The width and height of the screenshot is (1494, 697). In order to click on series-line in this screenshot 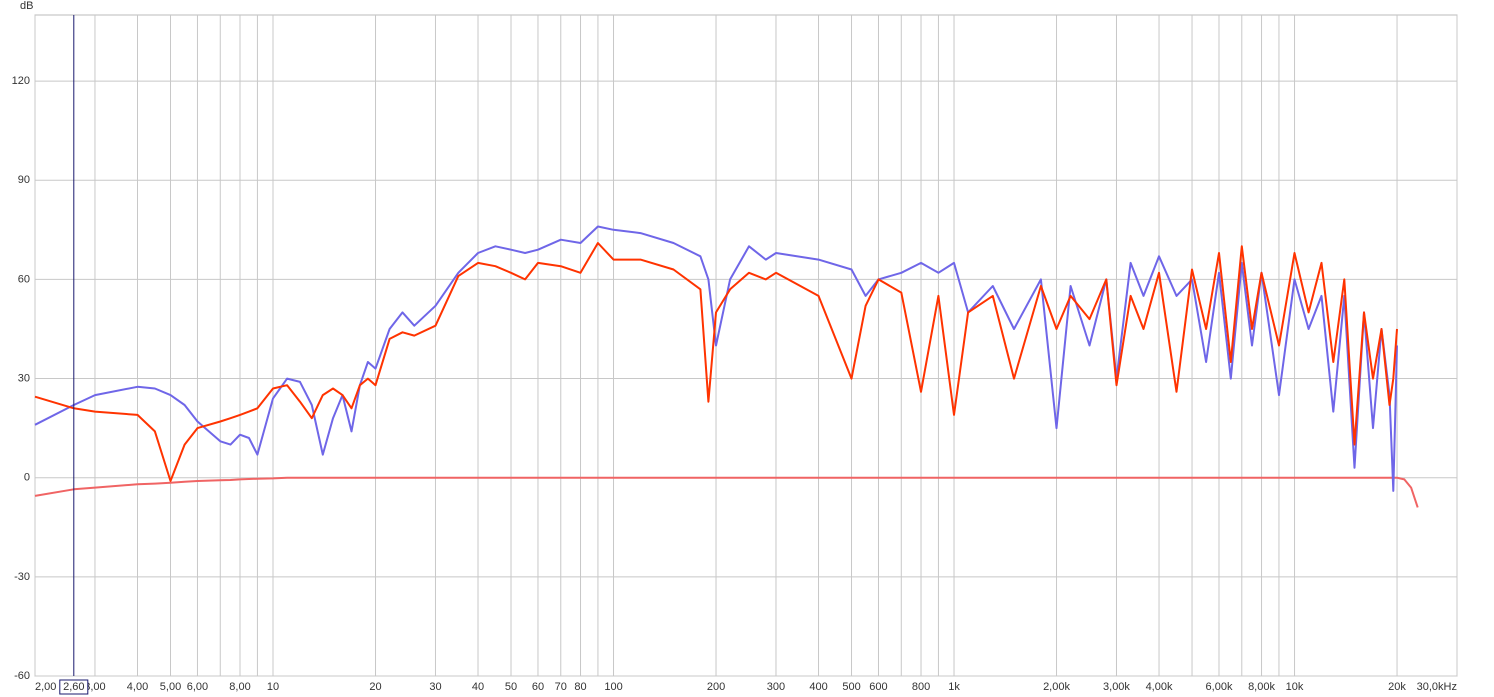, I will do `click(726, 492)`.